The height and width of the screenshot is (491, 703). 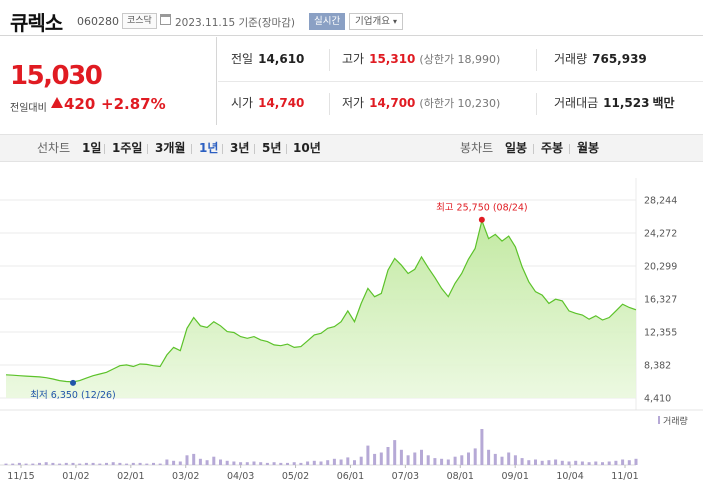 I want to click on market-badge: 코스닥, so click(x=139, y=21).